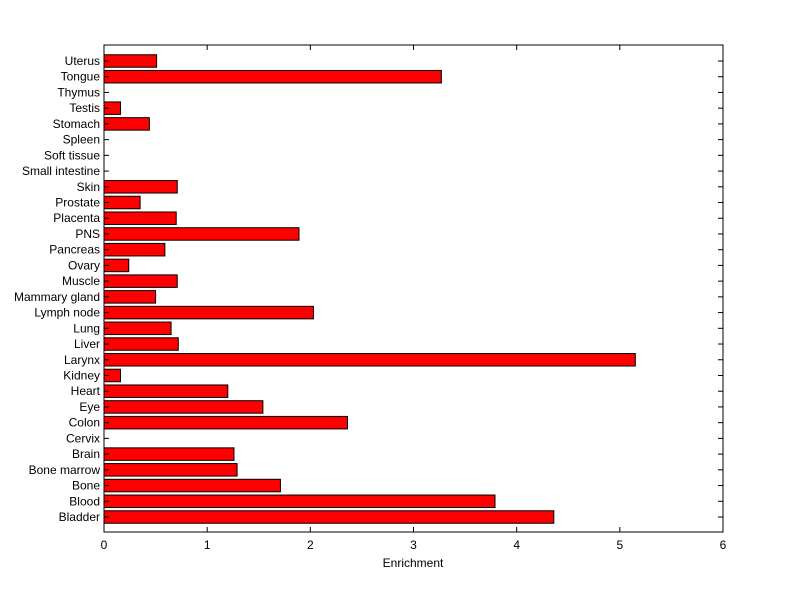 This screenshot has height=599, width=800. Describe the element at coordinates (86, 328) in the screenshot. I see `y-tick-label: Lung` at that location.